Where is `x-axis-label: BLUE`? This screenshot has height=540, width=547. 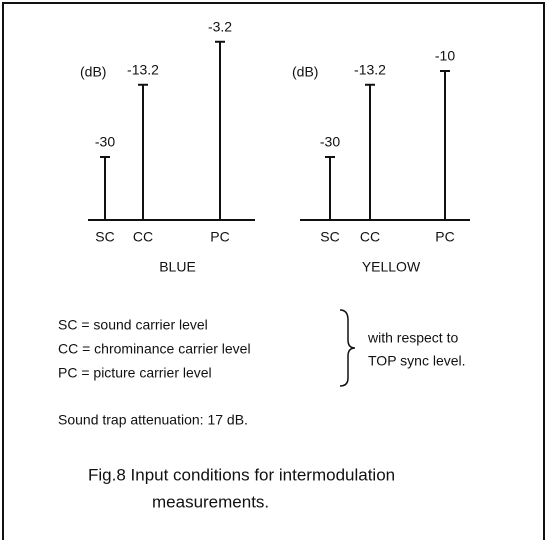 x-axis-label: BLUE is located at coordinates (177, 267).